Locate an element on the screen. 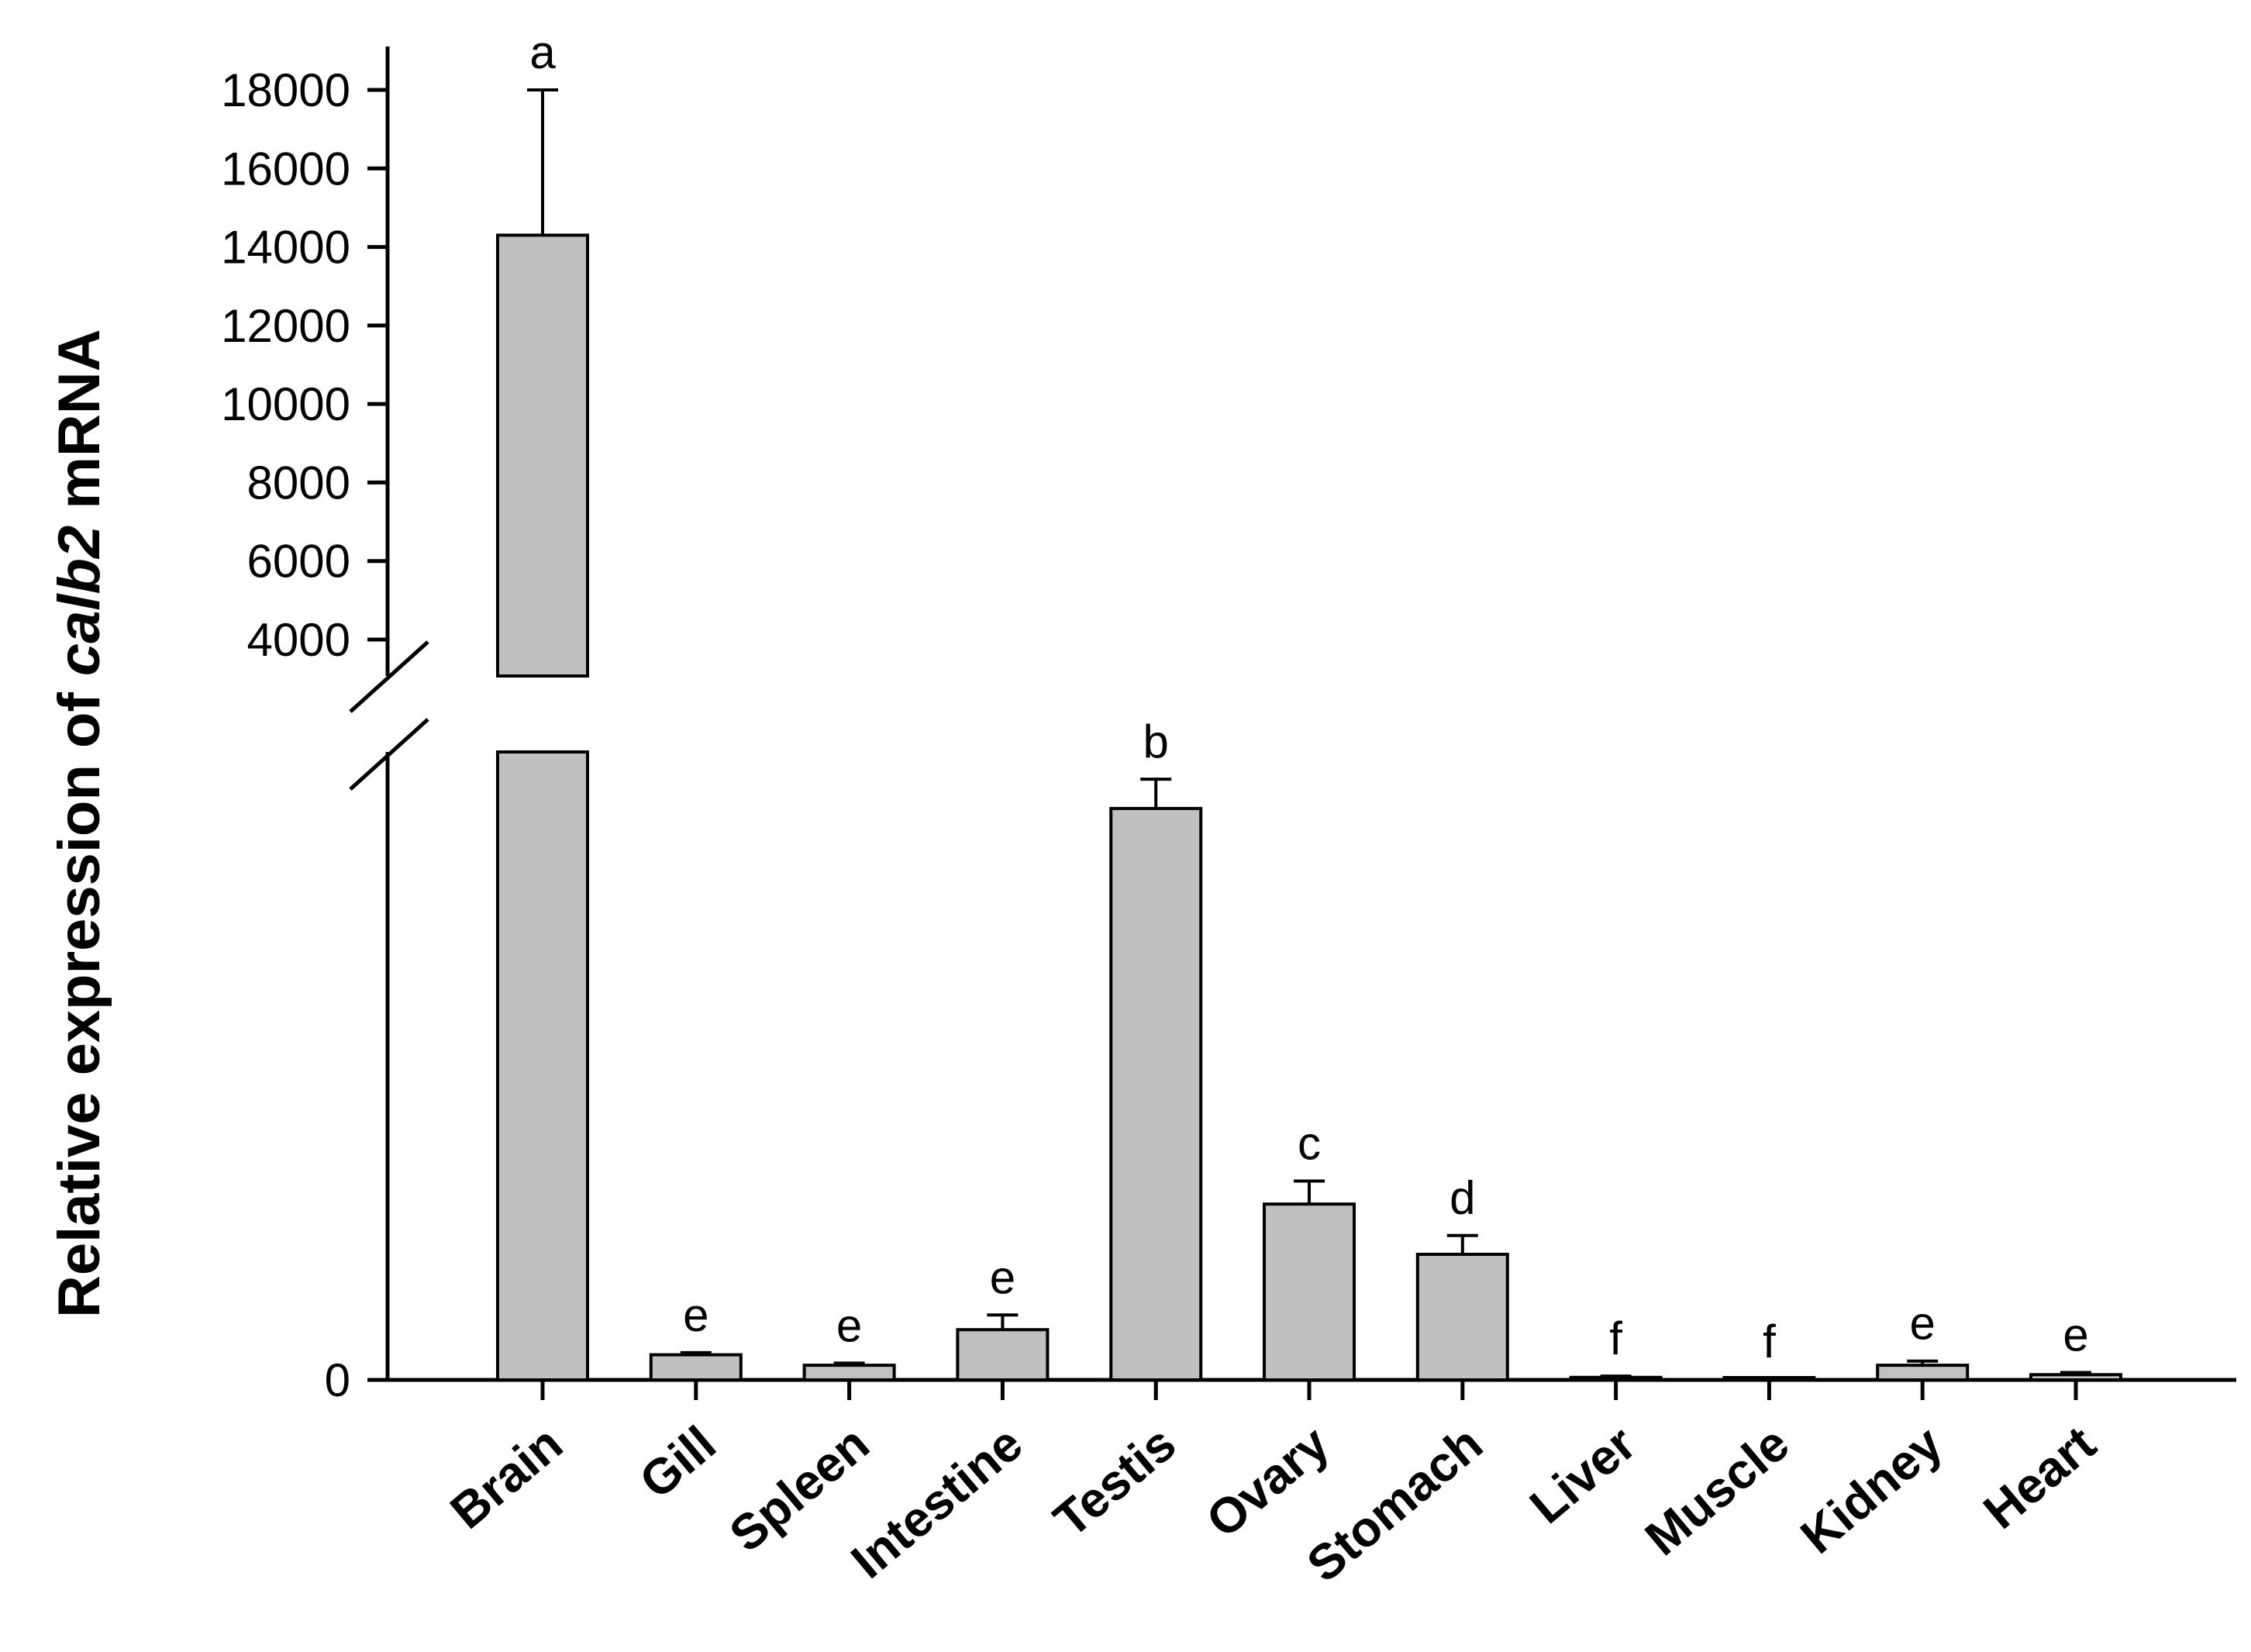  y-tick-label: 0 is located at coordinates (337, 1380).